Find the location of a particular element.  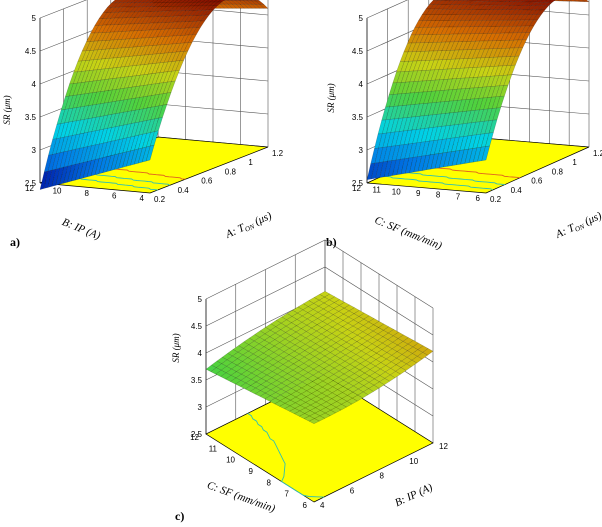

x-tick-label: 4 is located at coordinates (322, 505).